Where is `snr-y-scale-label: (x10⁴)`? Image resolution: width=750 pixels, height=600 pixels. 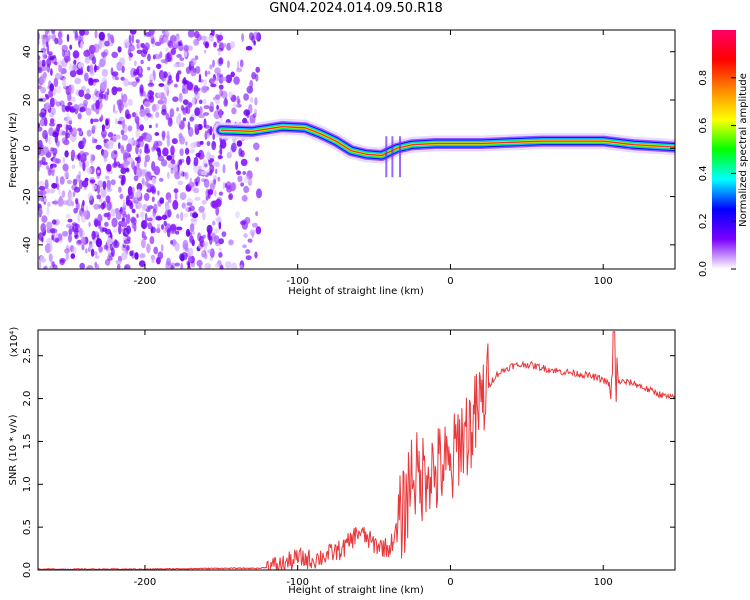
snr-y-scale-label: (x10⁴) is located at coordinates (14, 342).